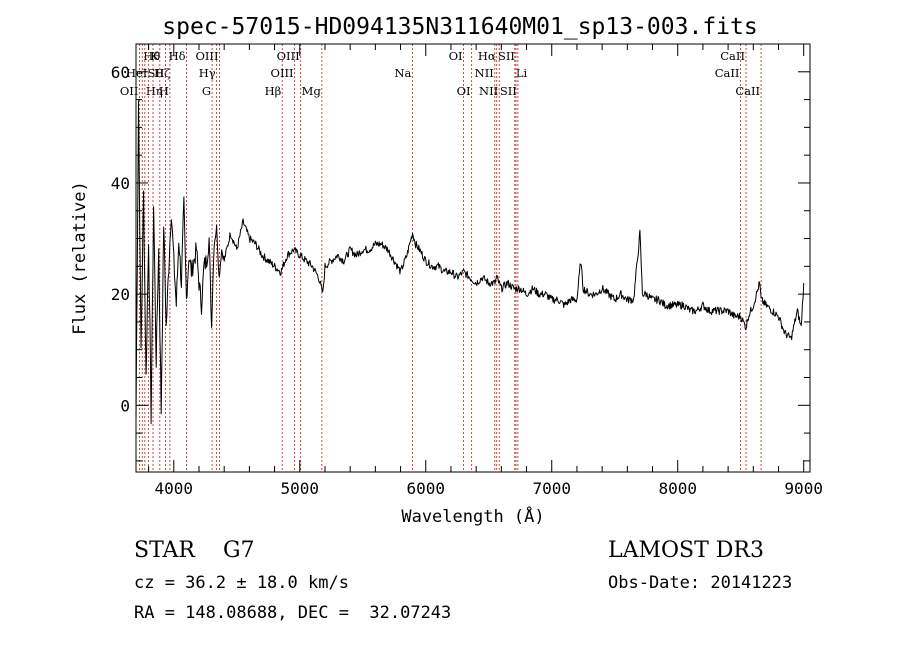 Image resolution: width=900 pixels, height=649 pixels. What do you see at coordinates (120, 72) in the screenshot?
I see `y-tick-label: 60` at bounding box center [120, 72].